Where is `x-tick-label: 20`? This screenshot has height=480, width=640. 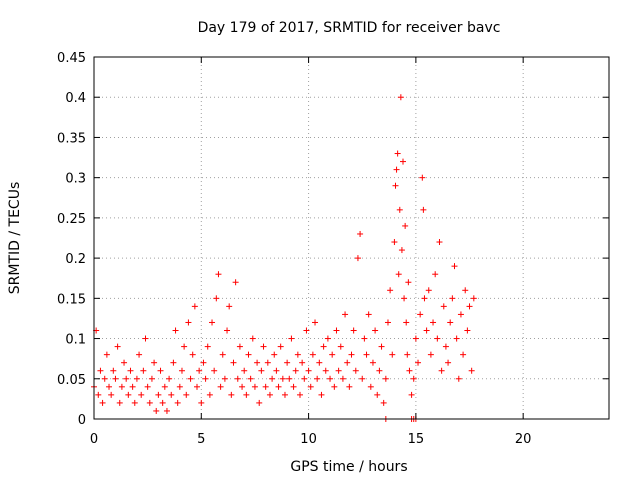
x-tick-label: 20 is located at coordinates (523, 439).